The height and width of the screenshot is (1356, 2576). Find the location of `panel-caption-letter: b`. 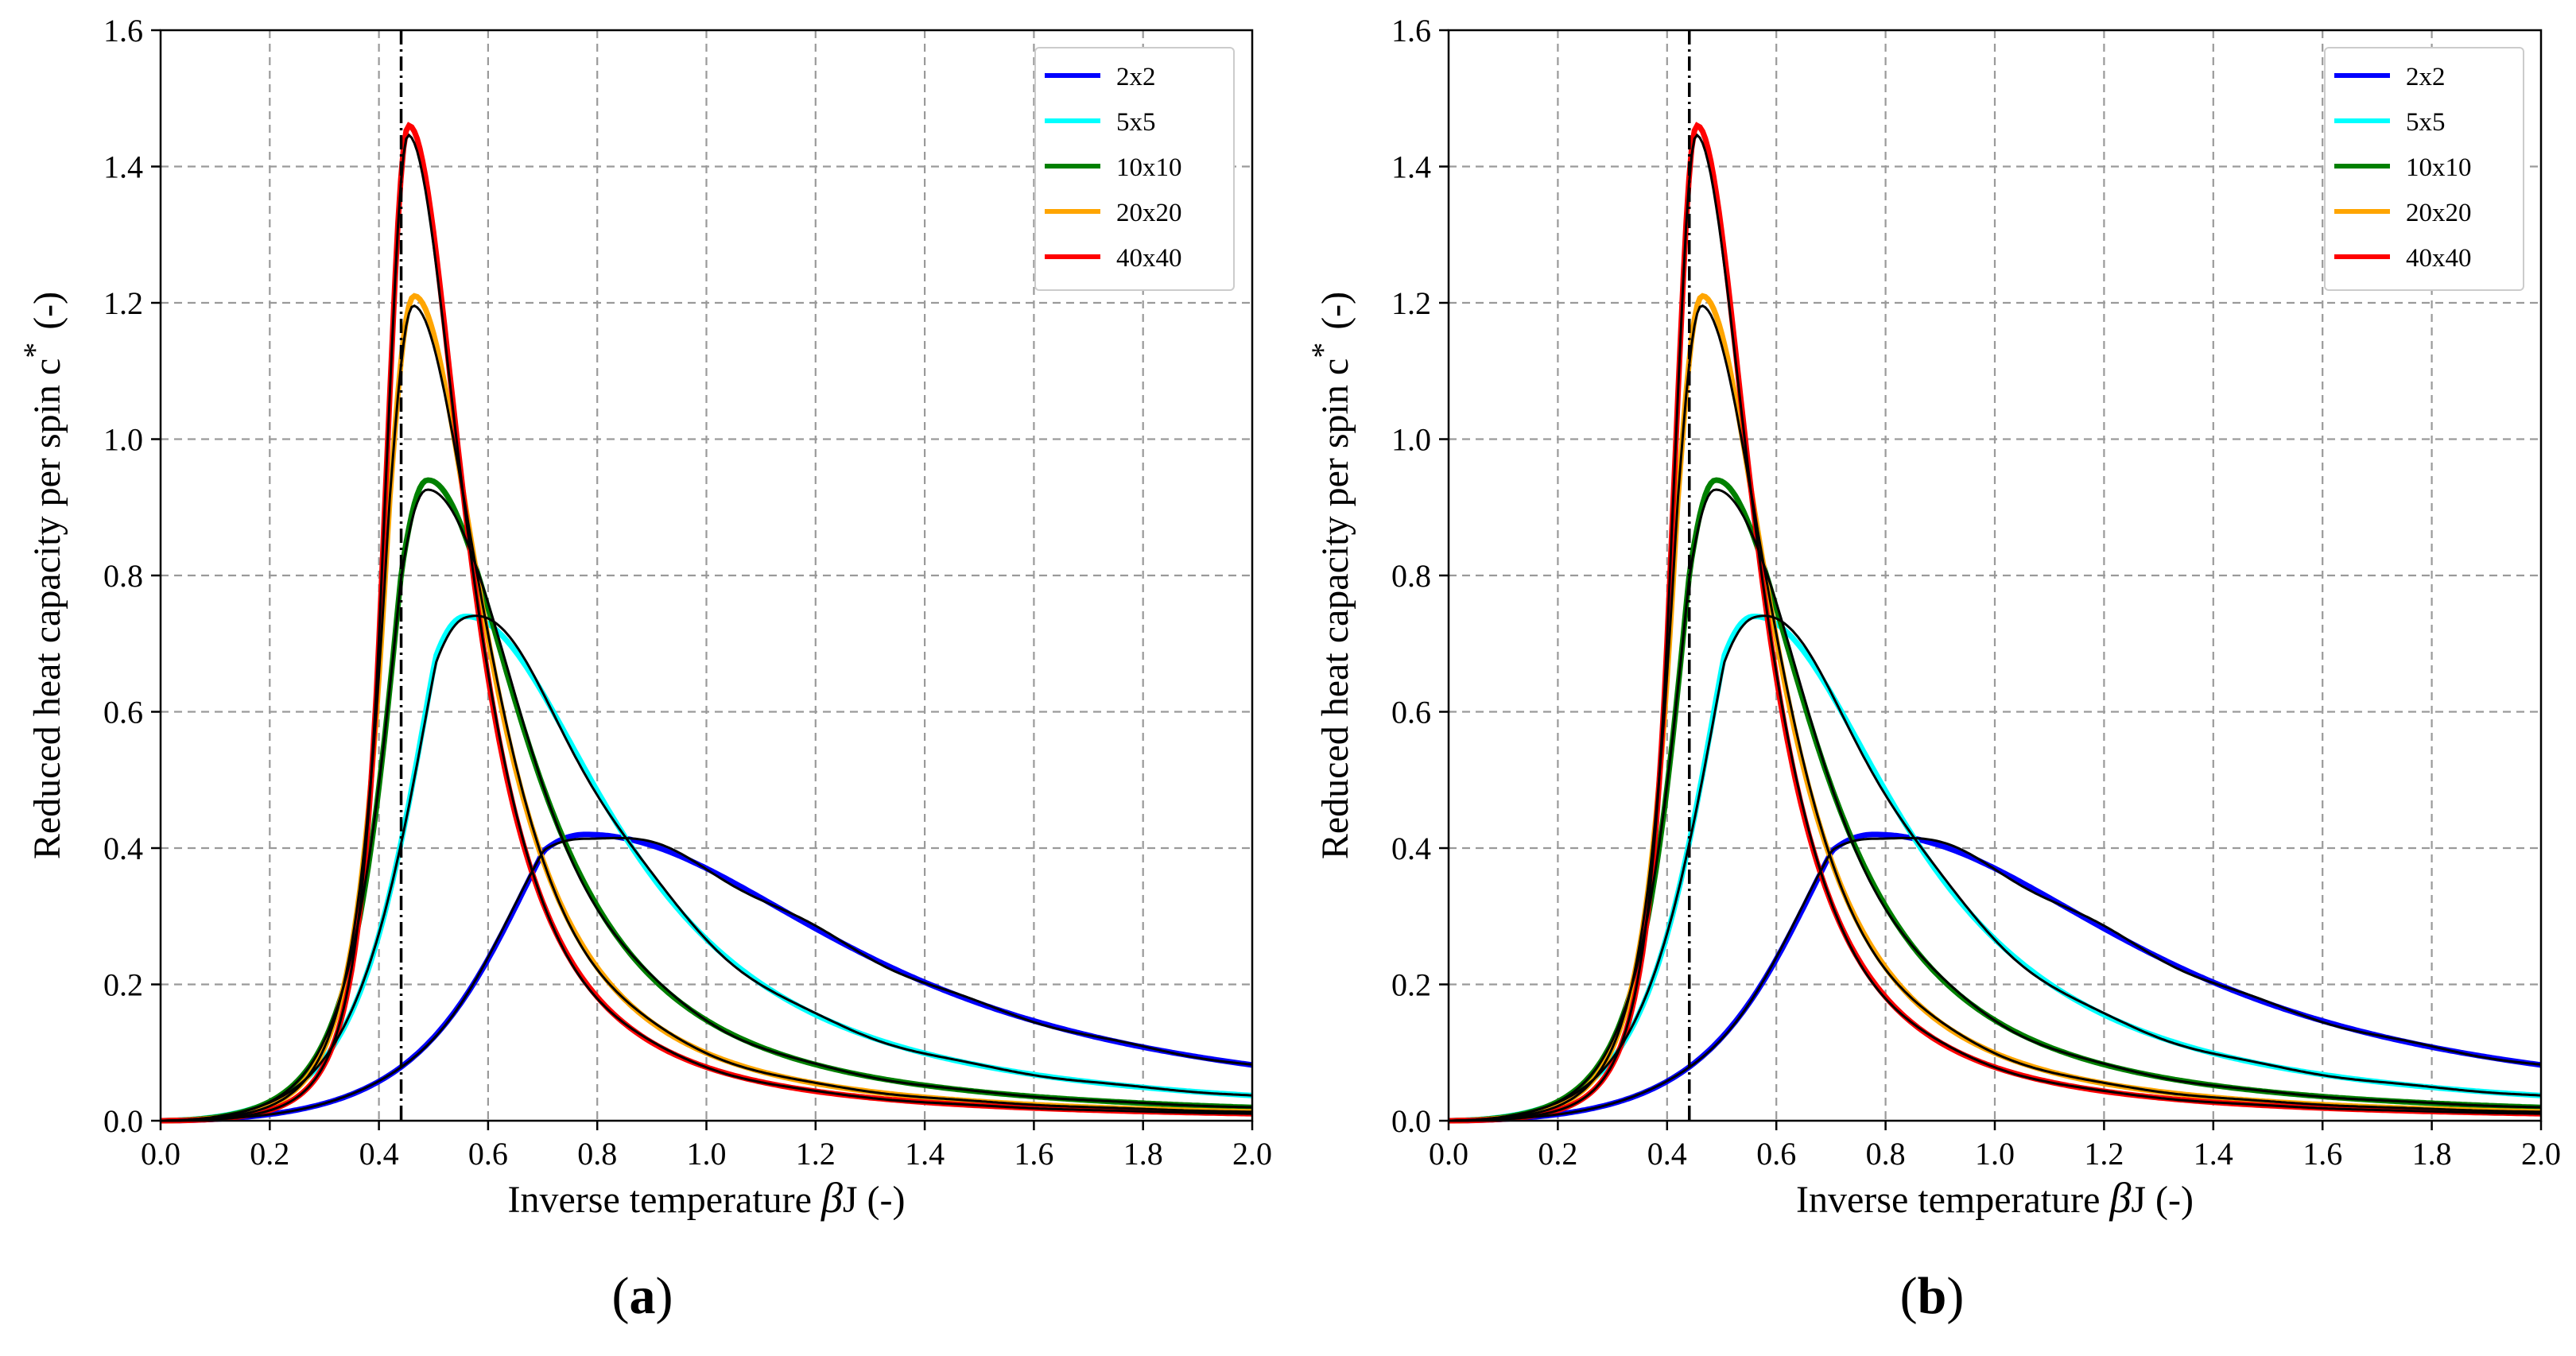

panel-caption-letter: b is located at coordinates (1932, 1296).